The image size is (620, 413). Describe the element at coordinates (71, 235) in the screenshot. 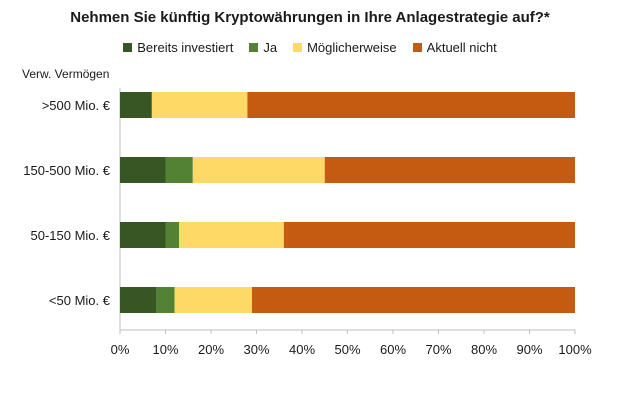

I see `category-label: 50-150 Mio. €` at that location.